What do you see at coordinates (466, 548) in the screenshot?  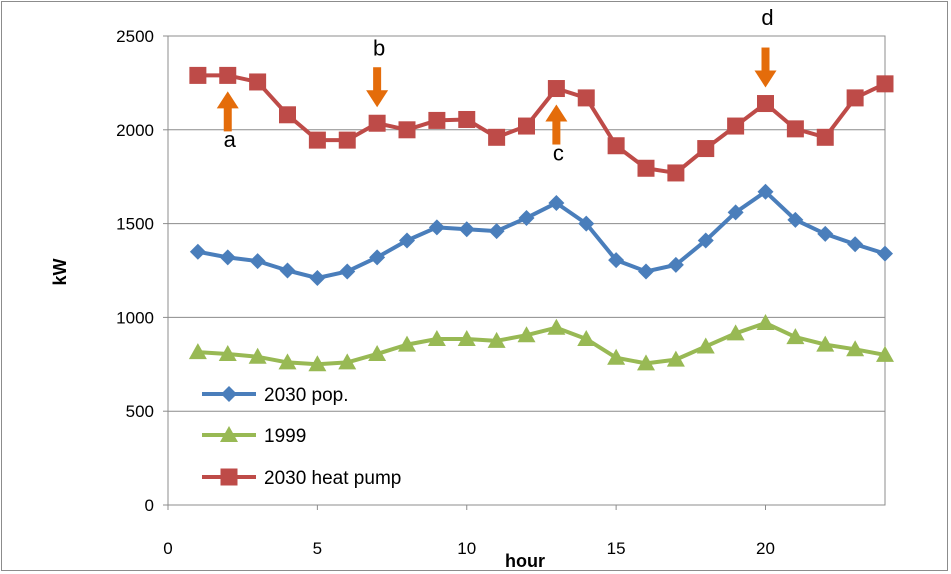 I see `x-tick-label: 10` at bounding box center [466, 548].